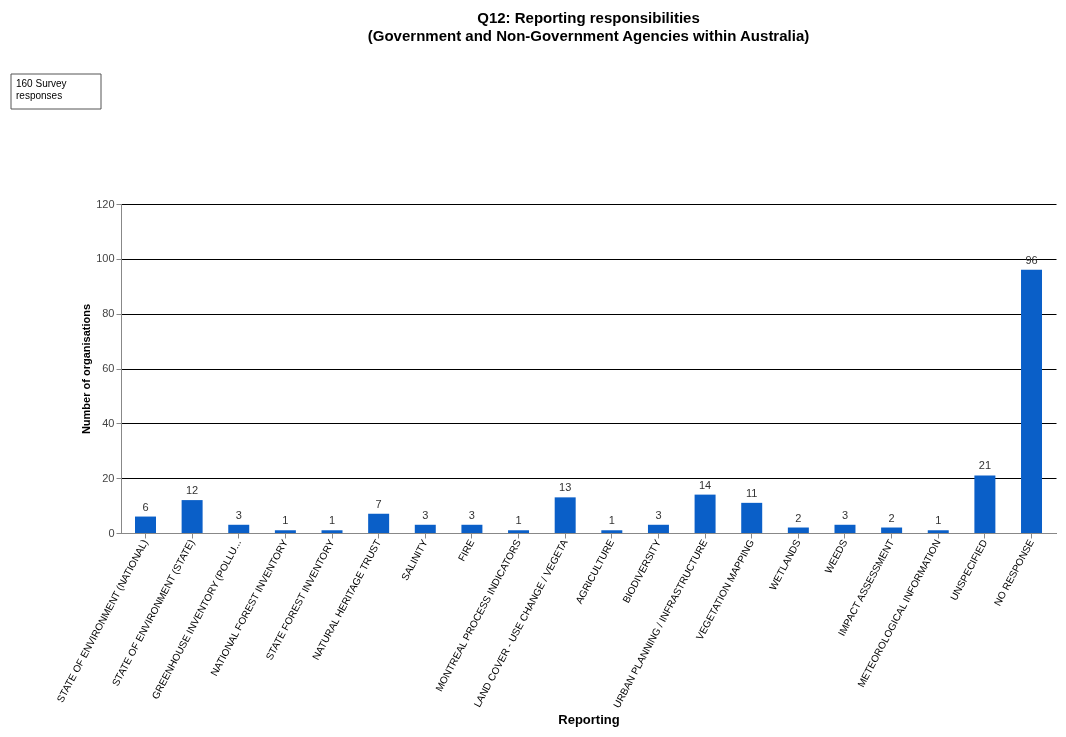  I want to click on data-label: 12, so click(192, 490).